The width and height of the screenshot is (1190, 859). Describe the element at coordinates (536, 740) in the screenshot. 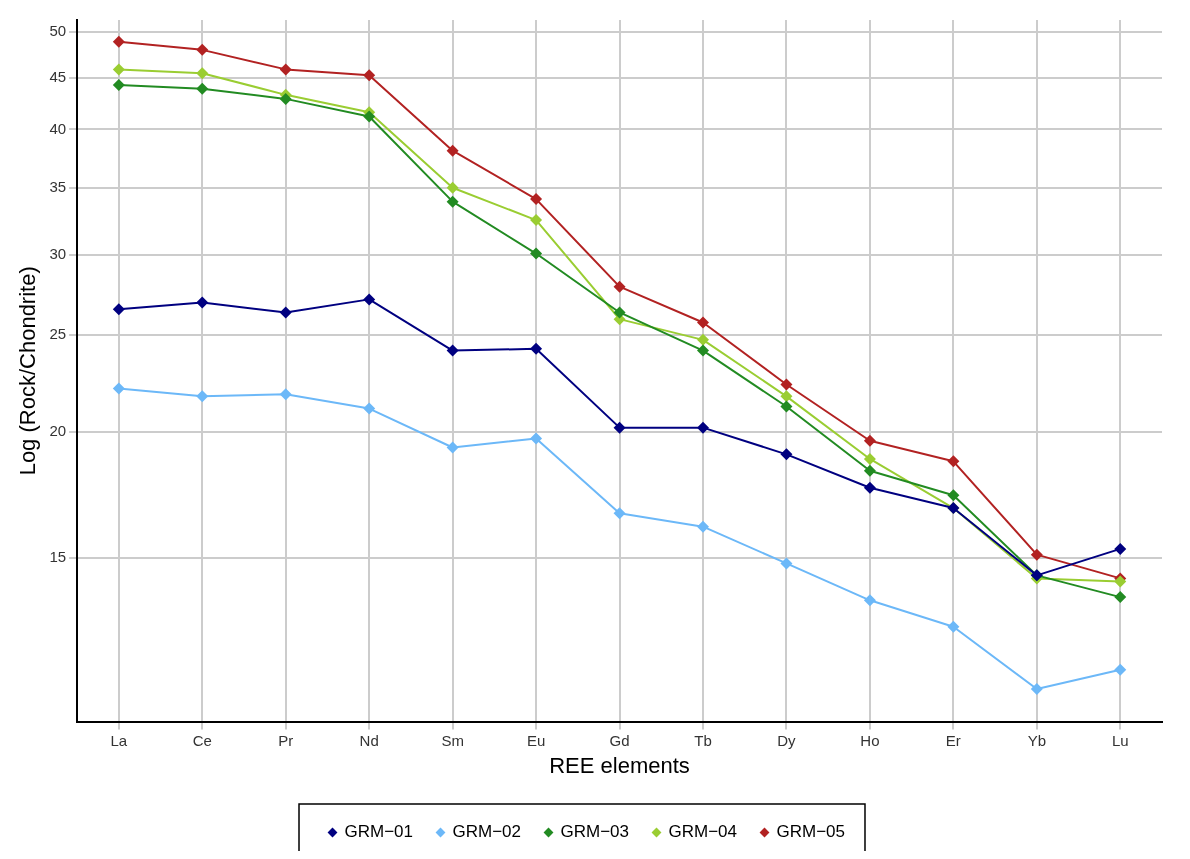

I see `x-tick-label: Eu` at that location.